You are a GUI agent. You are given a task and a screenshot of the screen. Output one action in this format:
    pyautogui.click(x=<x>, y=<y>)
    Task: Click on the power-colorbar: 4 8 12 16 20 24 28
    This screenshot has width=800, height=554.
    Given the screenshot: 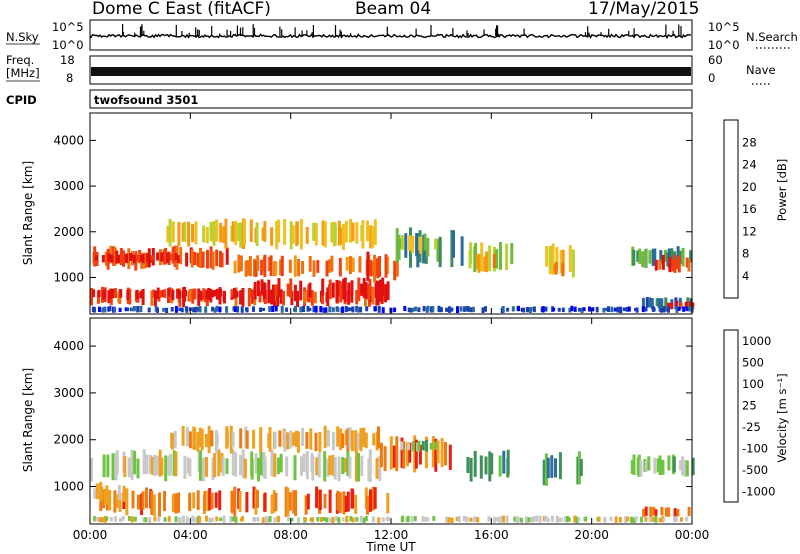 What is the action you would take?
    pyautogui.click(x=740, y=209)
    